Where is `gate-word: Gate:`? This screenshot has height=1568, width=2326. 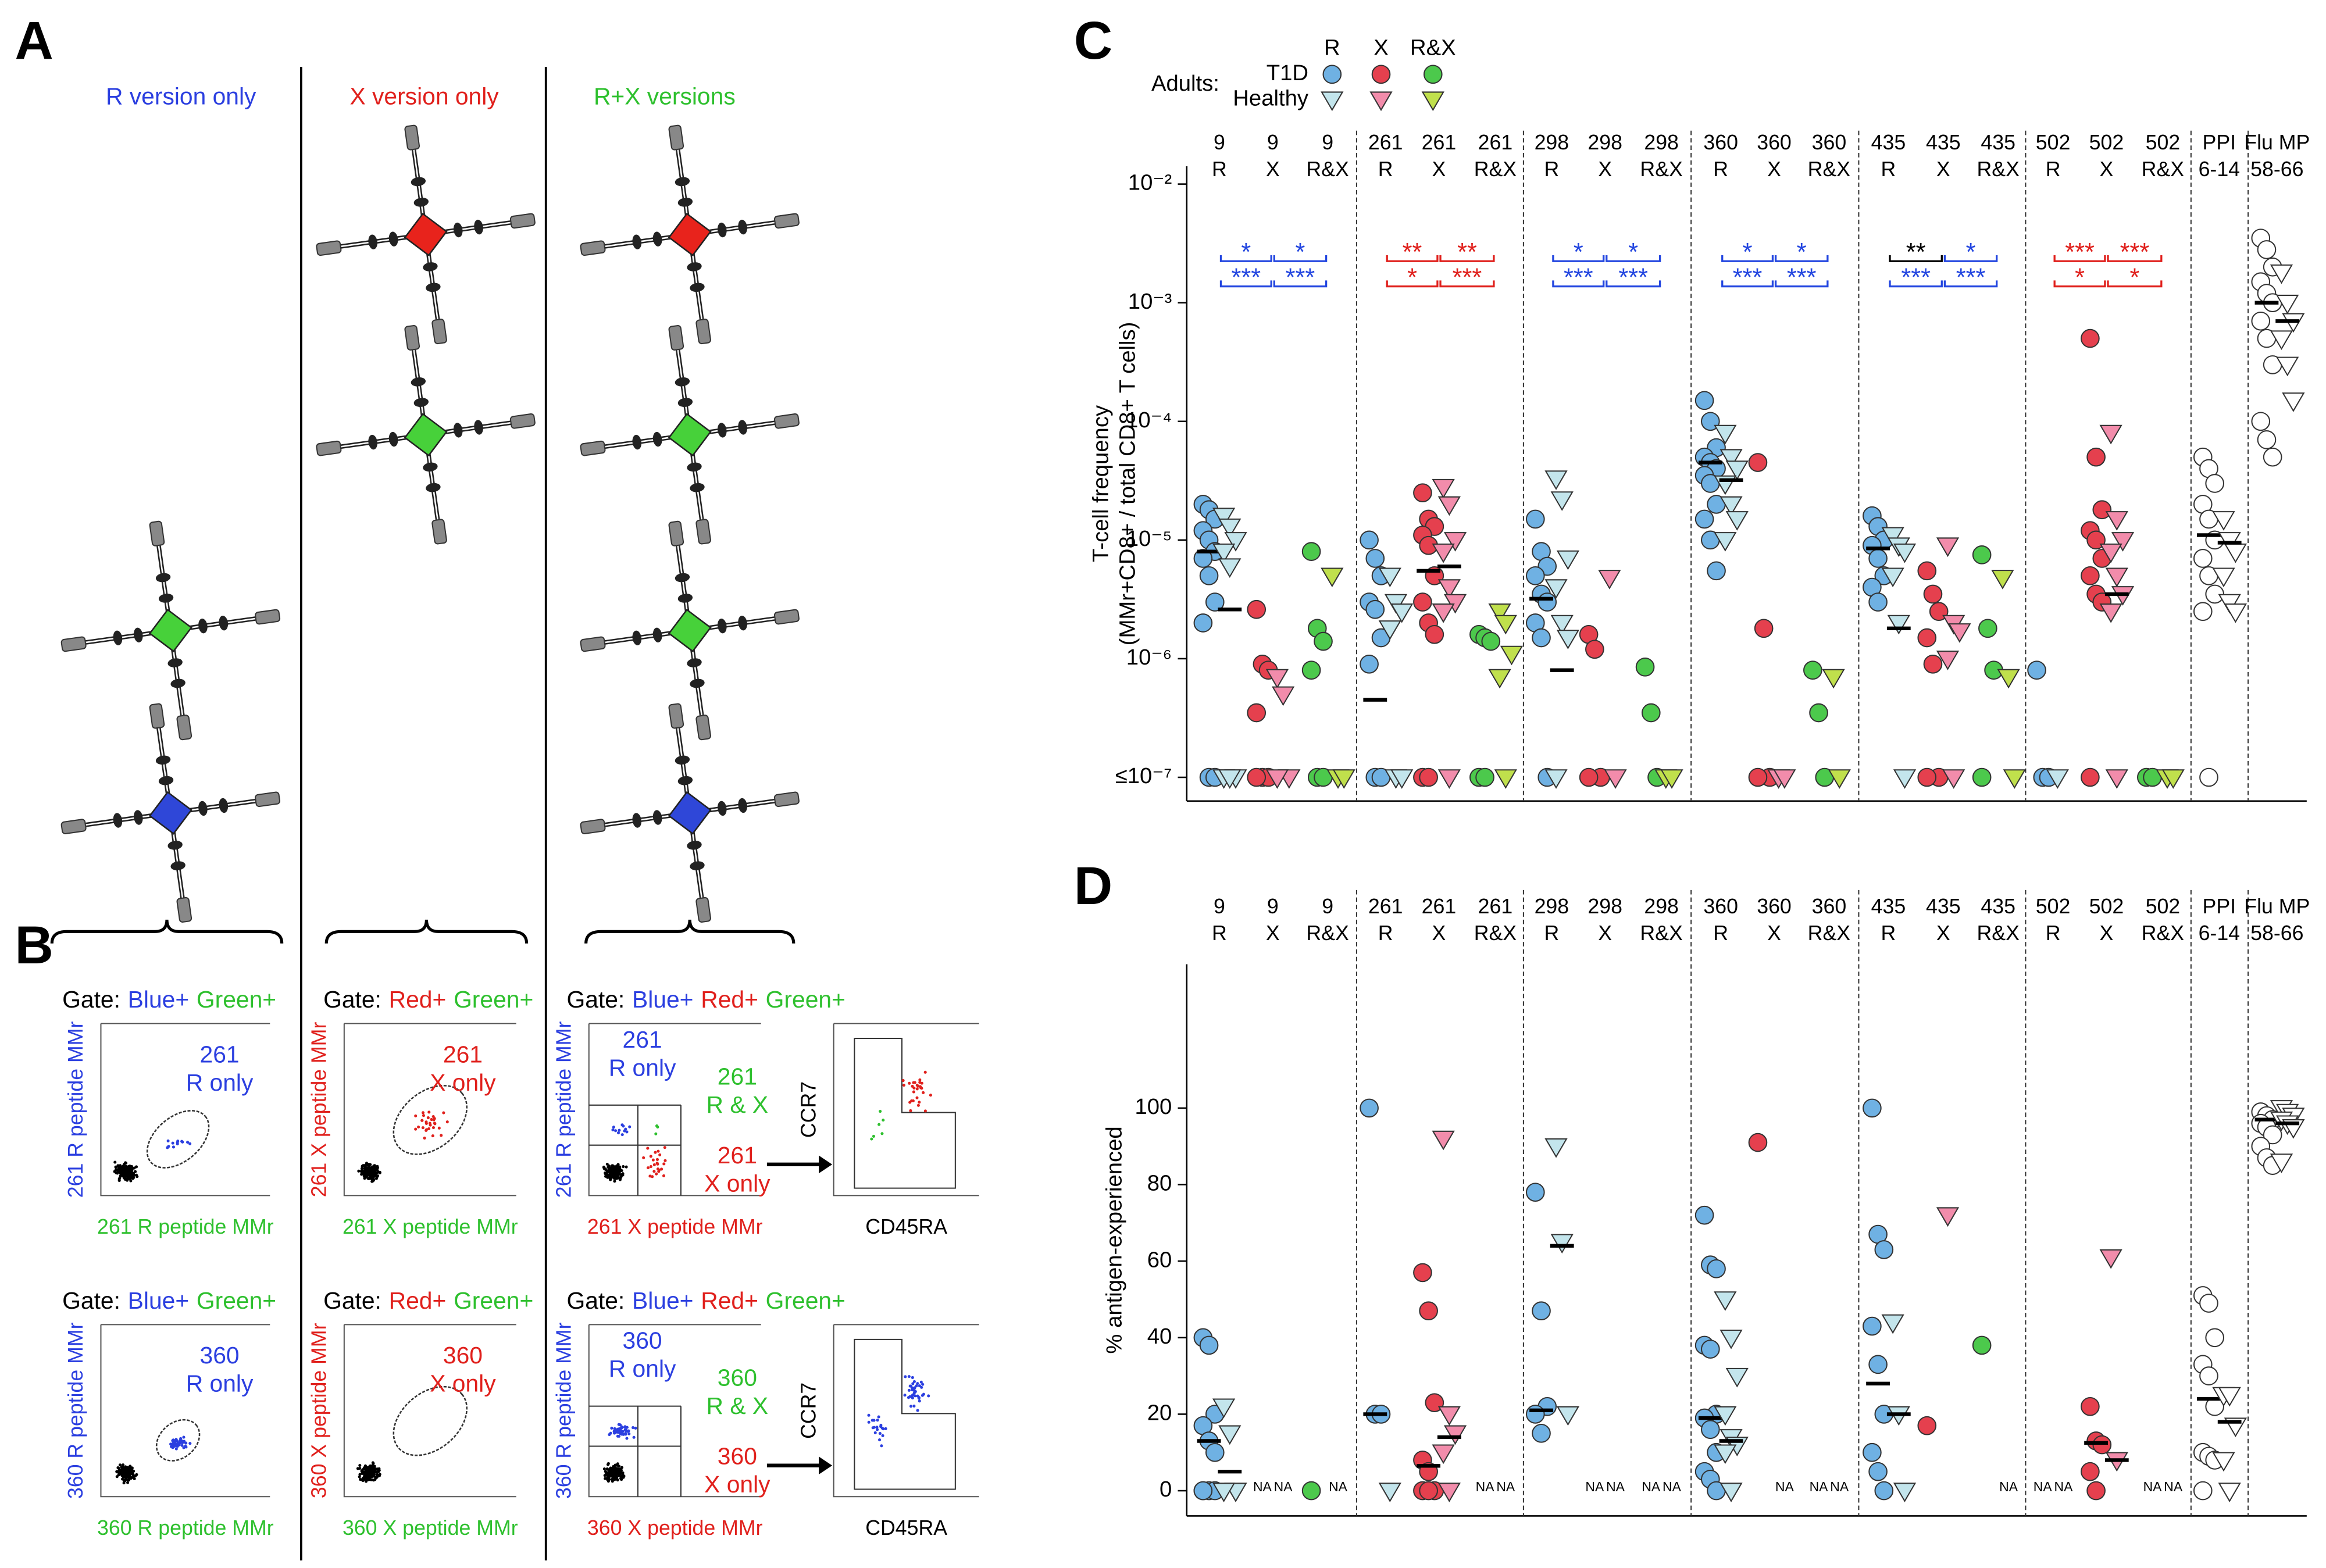
gate-word: Gate: is located at coordinates (352, 999).